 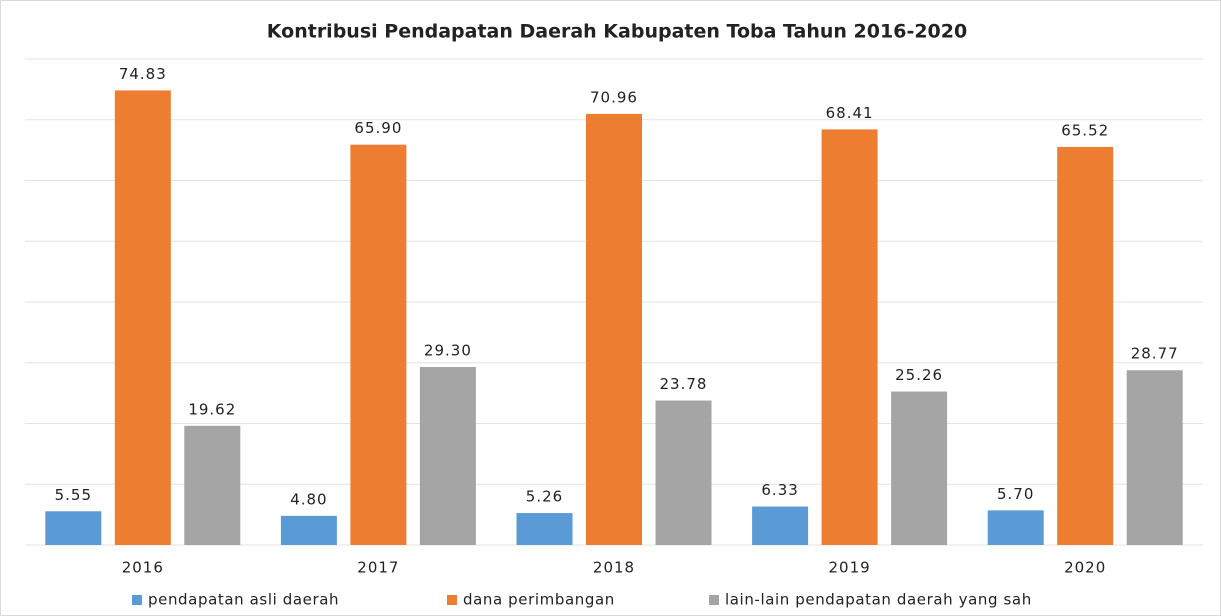 What do you see at coordinates (1085, 568) in the screenshot?
I see `x-tick-label: 2020` at bounding box center [1085, 568].